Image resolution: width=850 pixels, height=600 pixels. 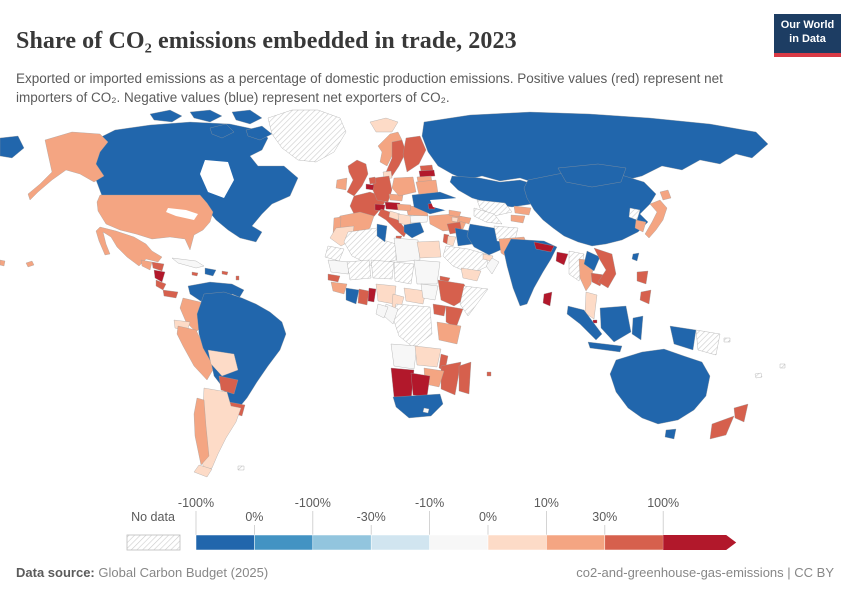 I want to click on country-ghana, so click(x=363, y=297).